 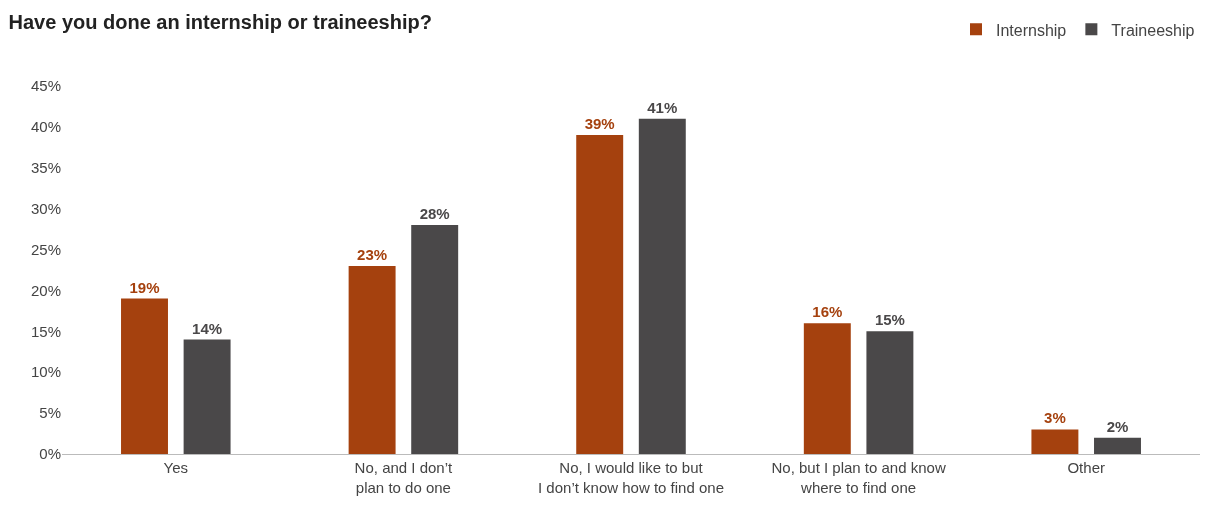 I want to click on data-label: 16%, so click(x=827, y=312).